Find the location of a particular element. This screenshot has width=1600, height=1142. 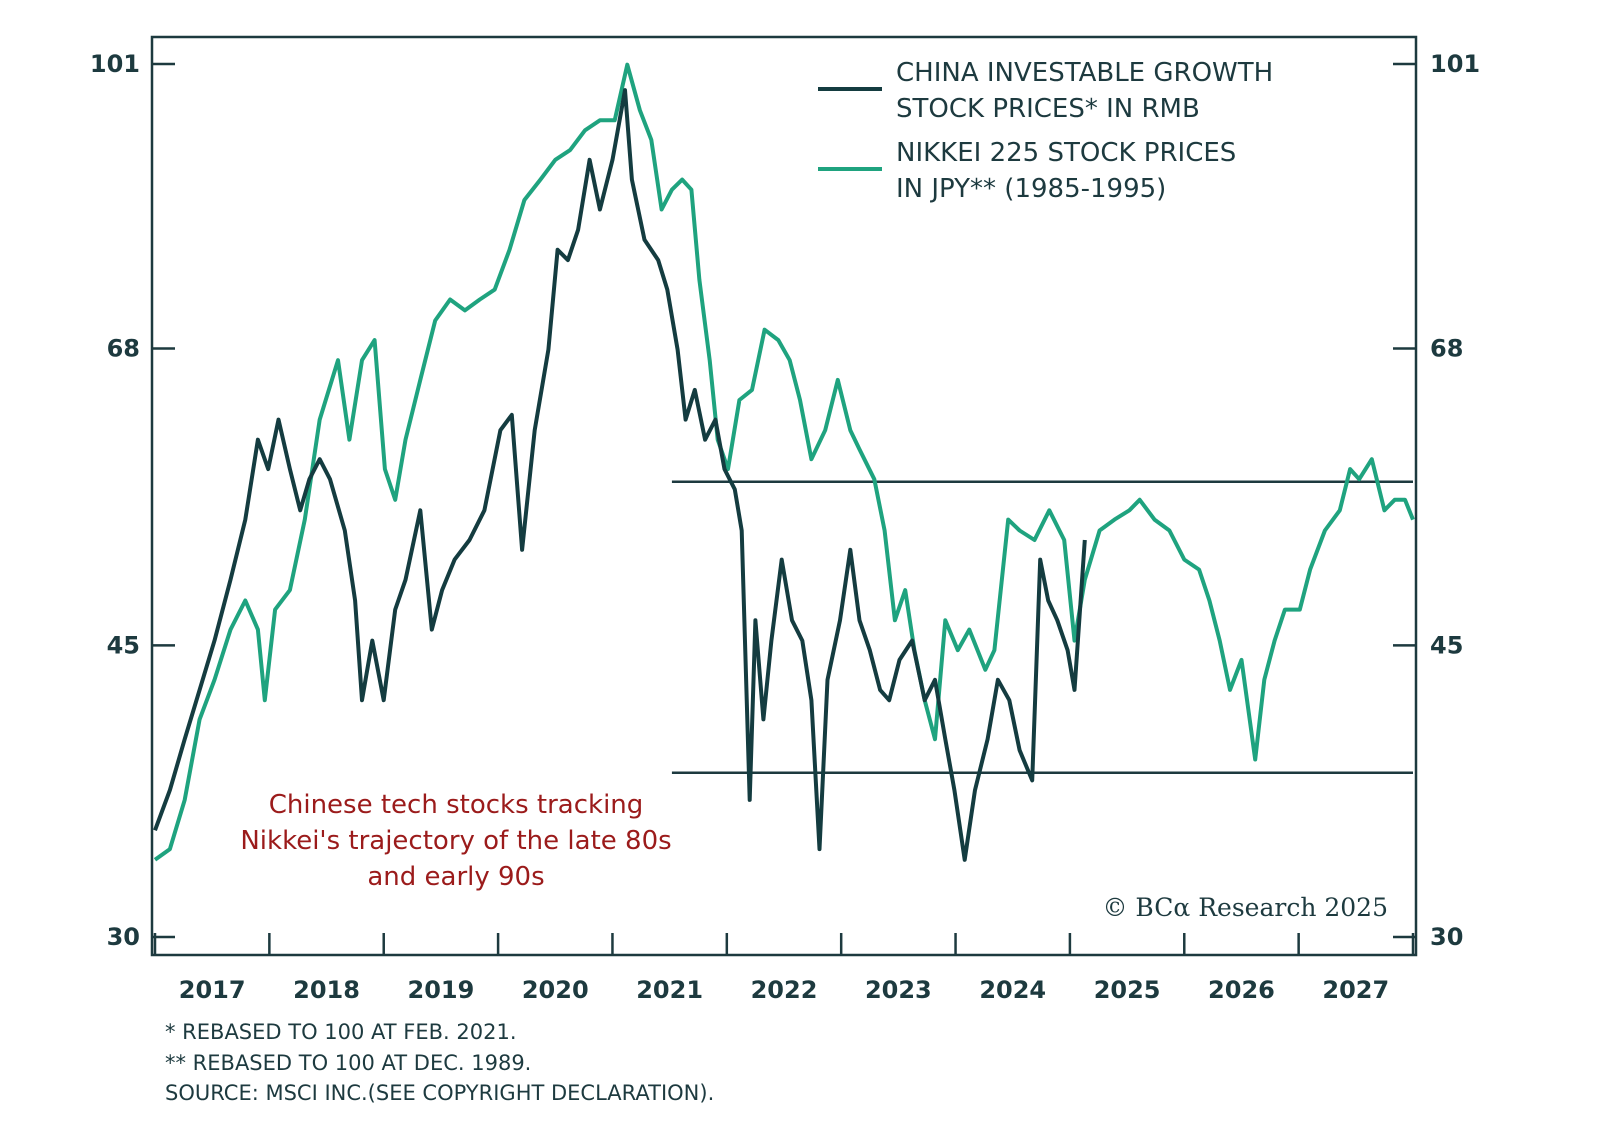

annotation-line3: and early 90s is located at coordinates (455, 877).